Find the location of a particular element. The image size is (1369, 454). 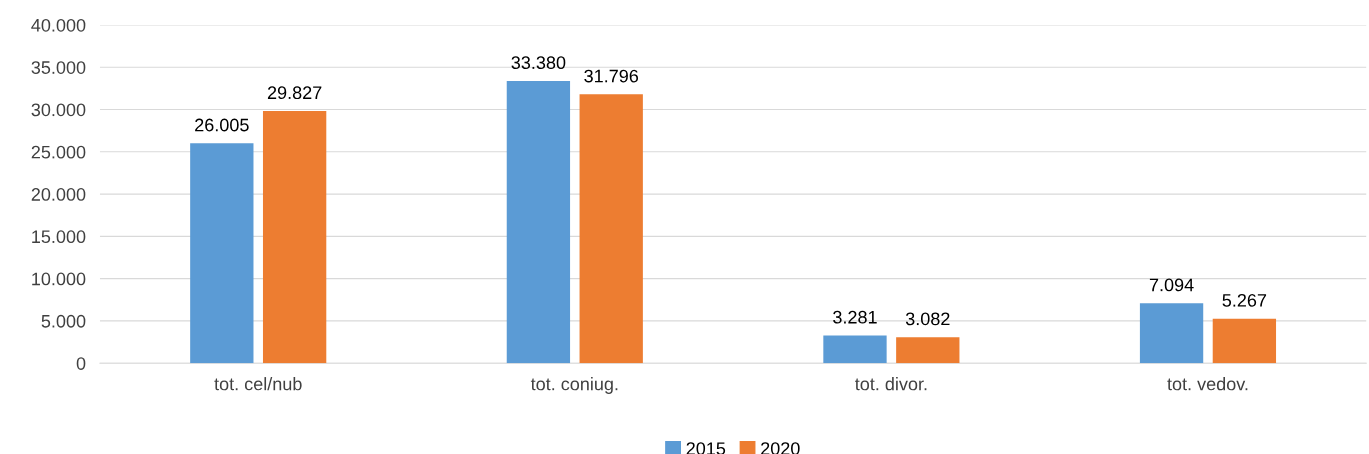

y-tick-label: 40.000 is located at coordinates (58, 25).